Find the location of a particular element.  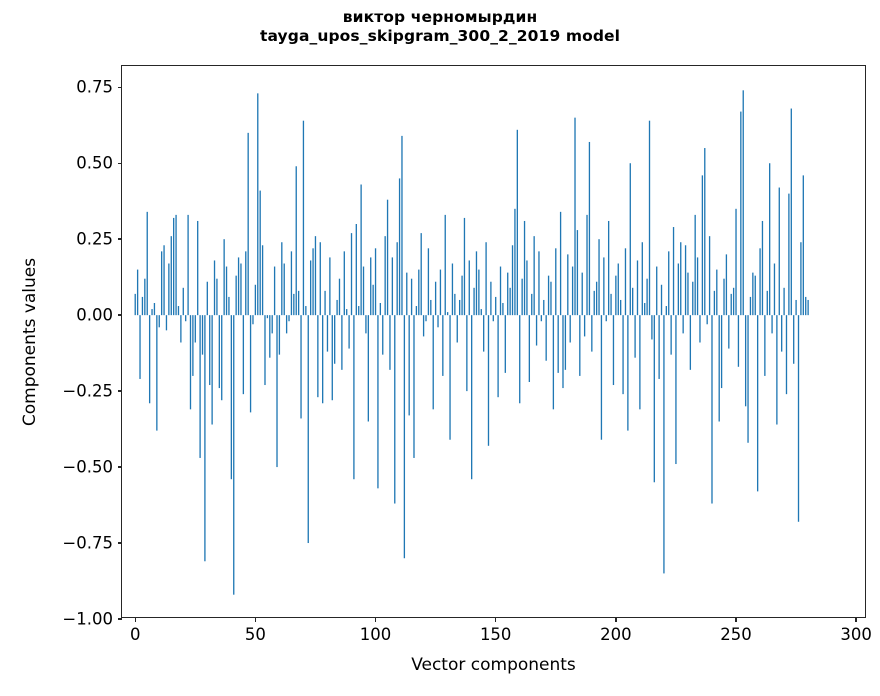

x-tick-label: 0 is located at coordinates (135, 634).